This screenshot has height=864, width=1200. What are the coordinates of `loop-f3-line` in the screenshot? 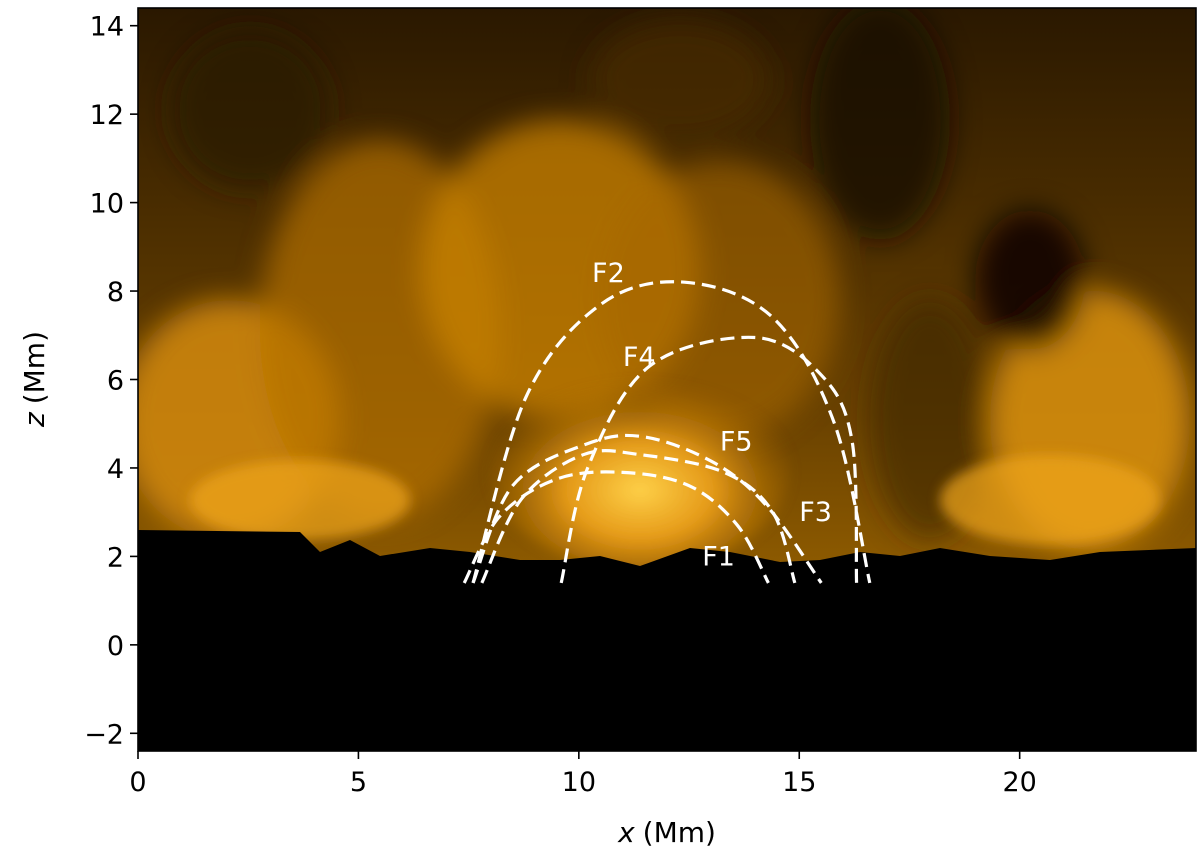 It's located at (638, 516).